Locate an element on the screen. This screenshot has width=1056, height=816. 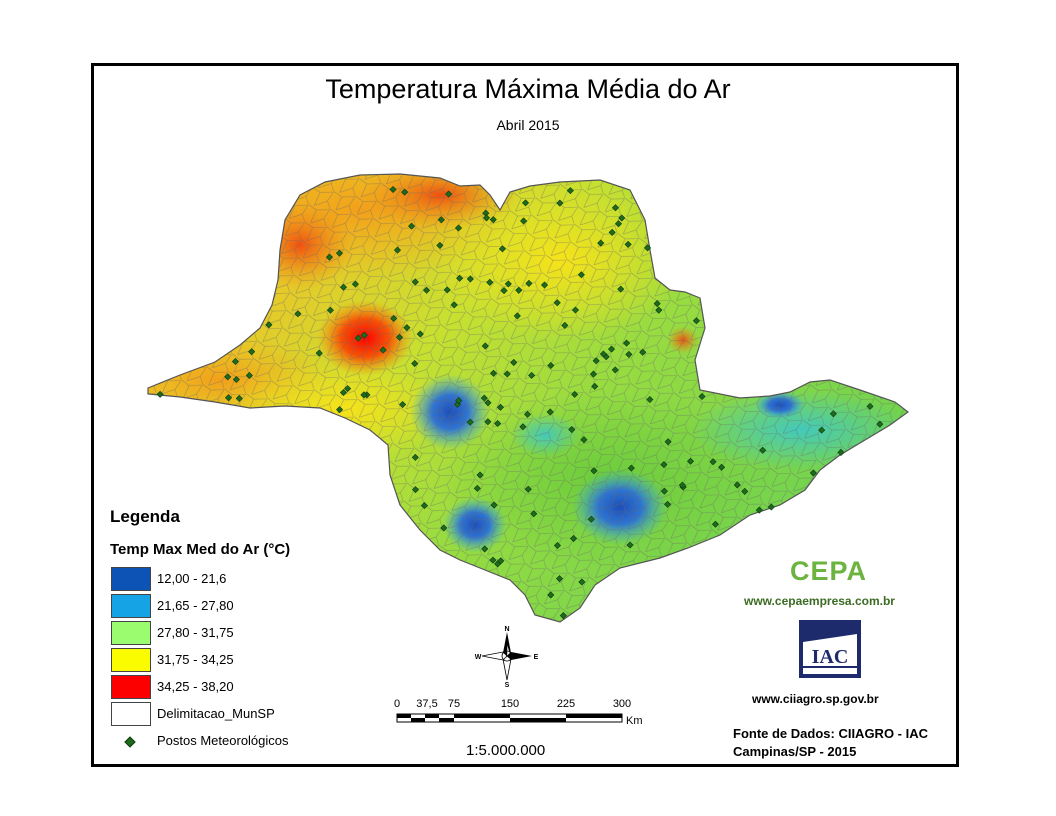
scale-tick: 75 is located at coordinates (454, 704).